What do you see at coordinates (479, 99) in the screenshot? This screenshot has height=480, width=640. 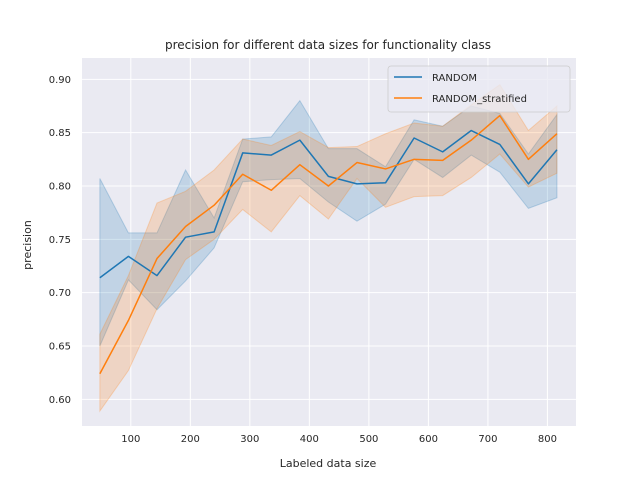 I see `legend-label: RANDOM_stratified` at bounding box center [479, 99].